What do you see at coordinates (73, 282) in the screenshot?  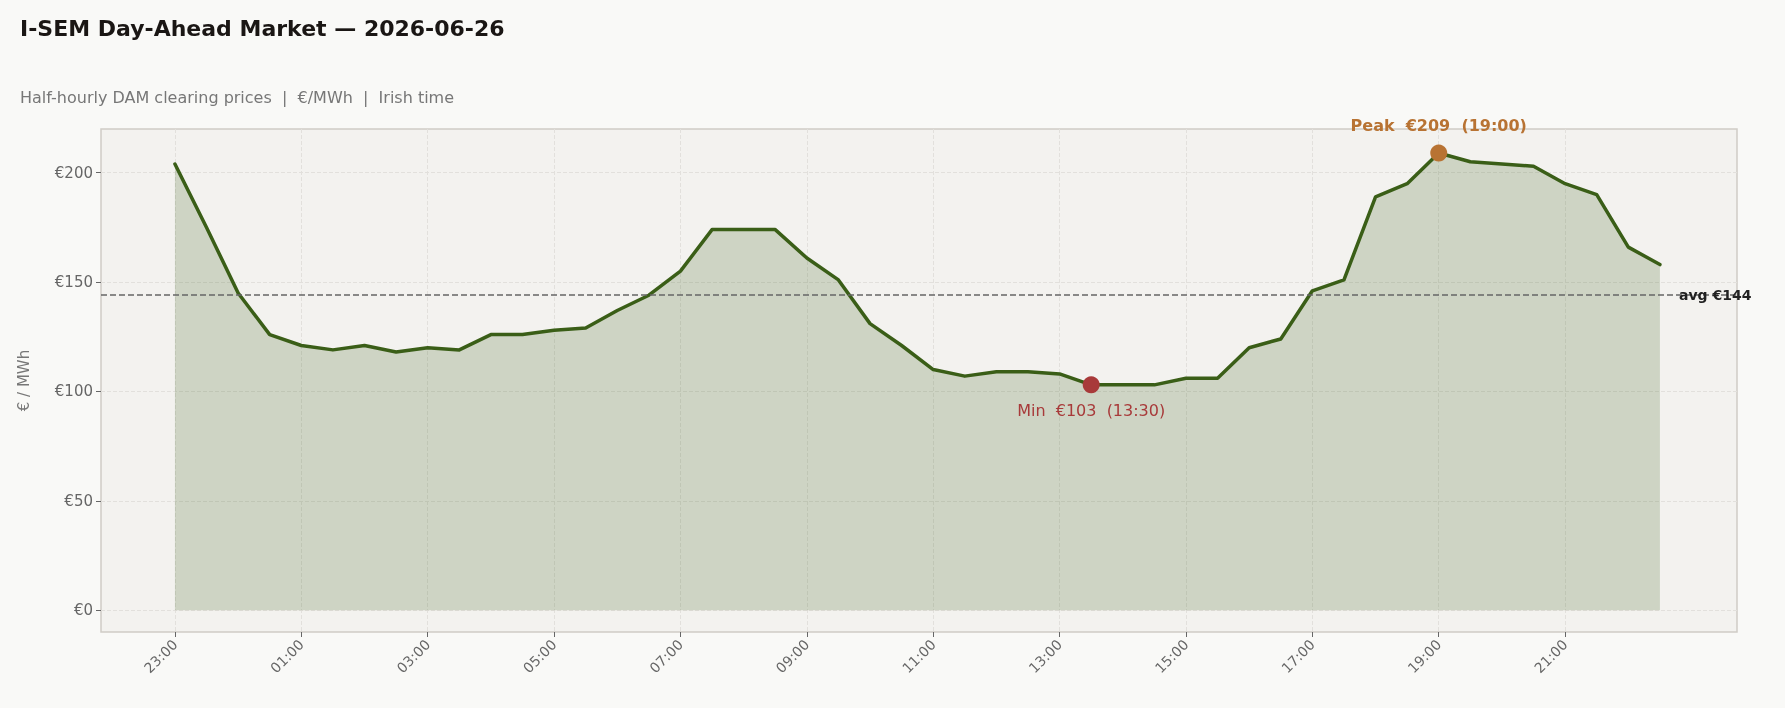 I see `y-tick-label: €150` at bounding box center [73, 282].